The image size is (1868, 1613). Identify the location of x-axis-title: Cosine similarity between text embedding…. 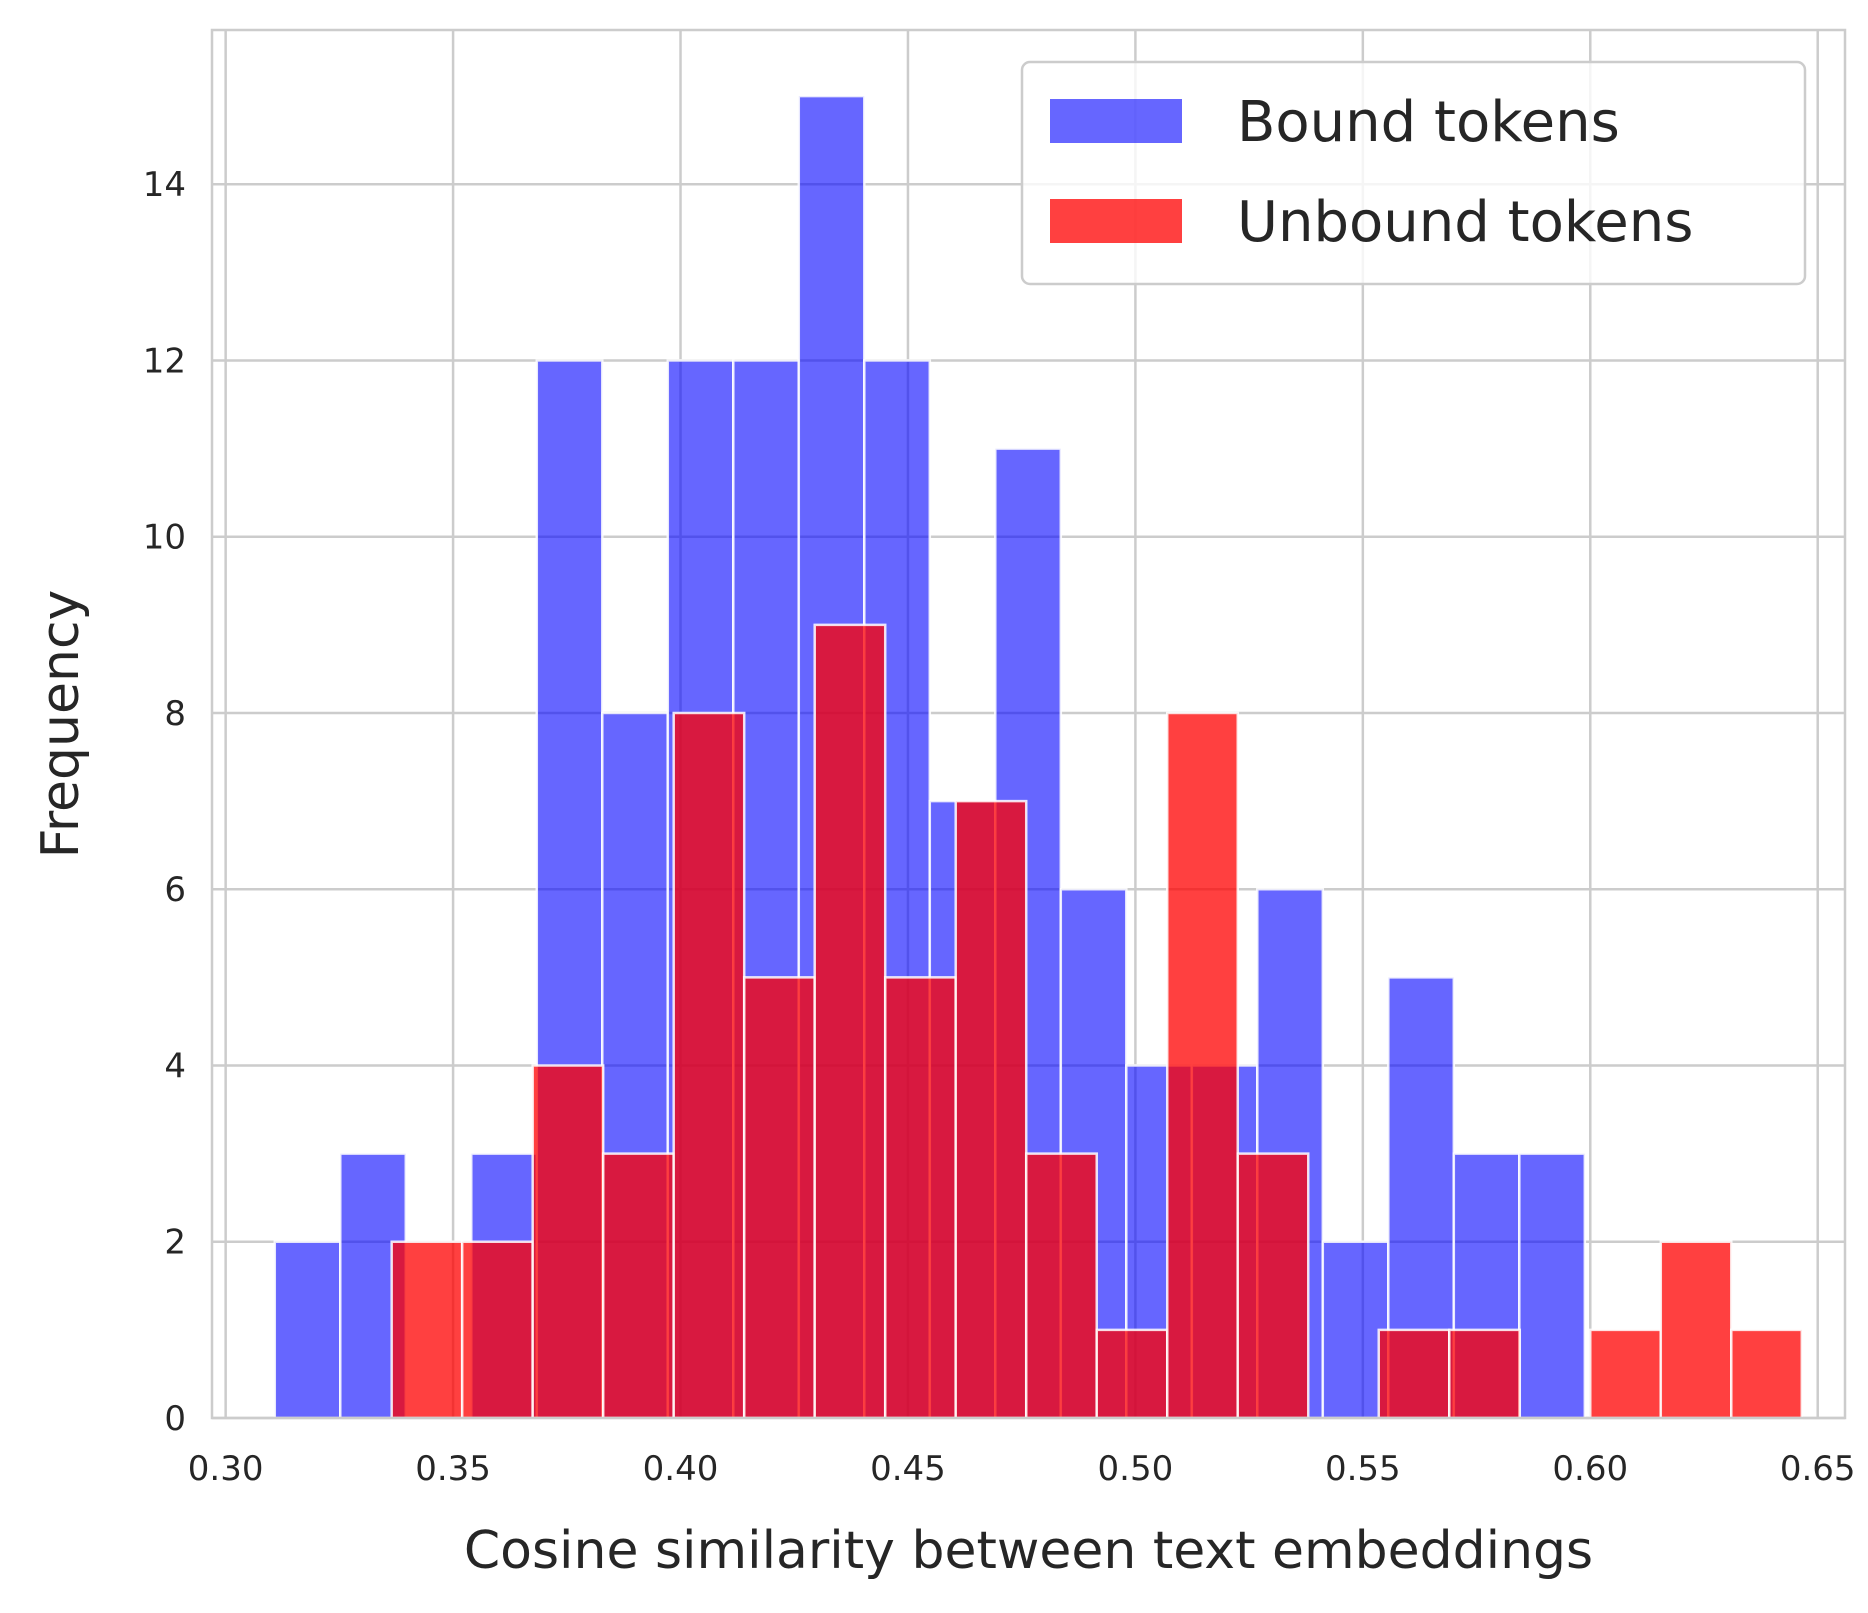
(1028, 1551).